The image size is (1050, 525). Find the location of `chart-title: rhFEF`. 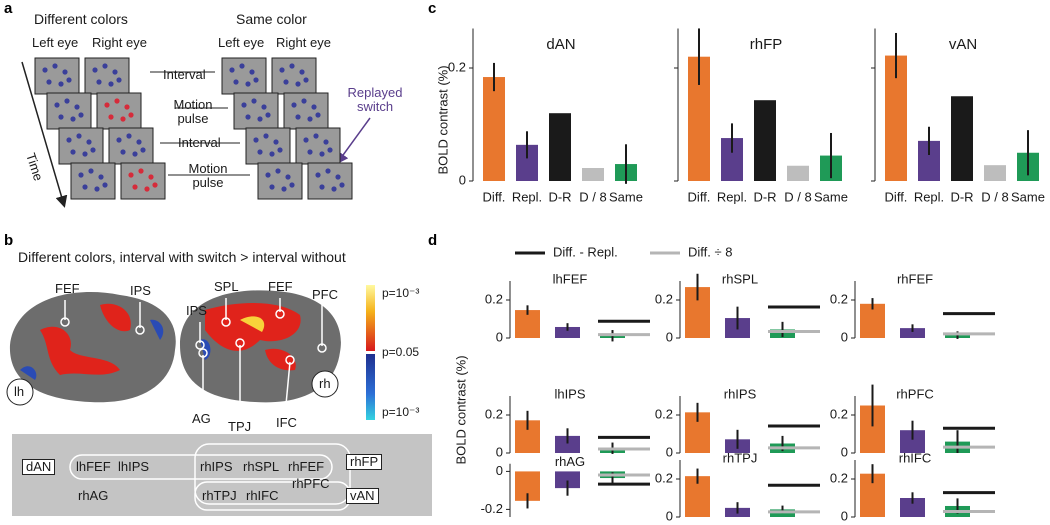

chart-title: rhFEF is located at coordinates (915, 278).